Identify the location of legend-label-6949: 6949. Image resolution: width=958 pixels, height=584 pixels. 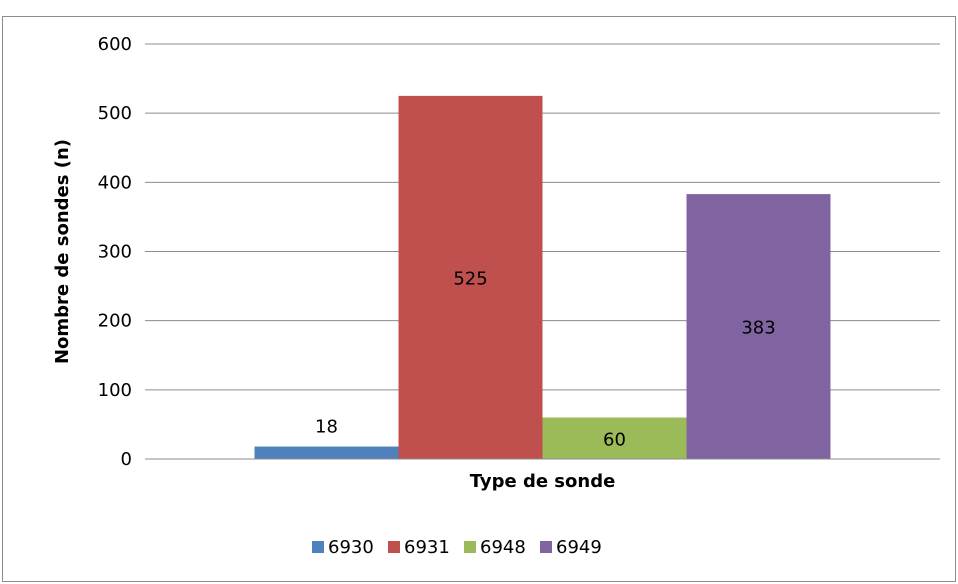
(579, 547).